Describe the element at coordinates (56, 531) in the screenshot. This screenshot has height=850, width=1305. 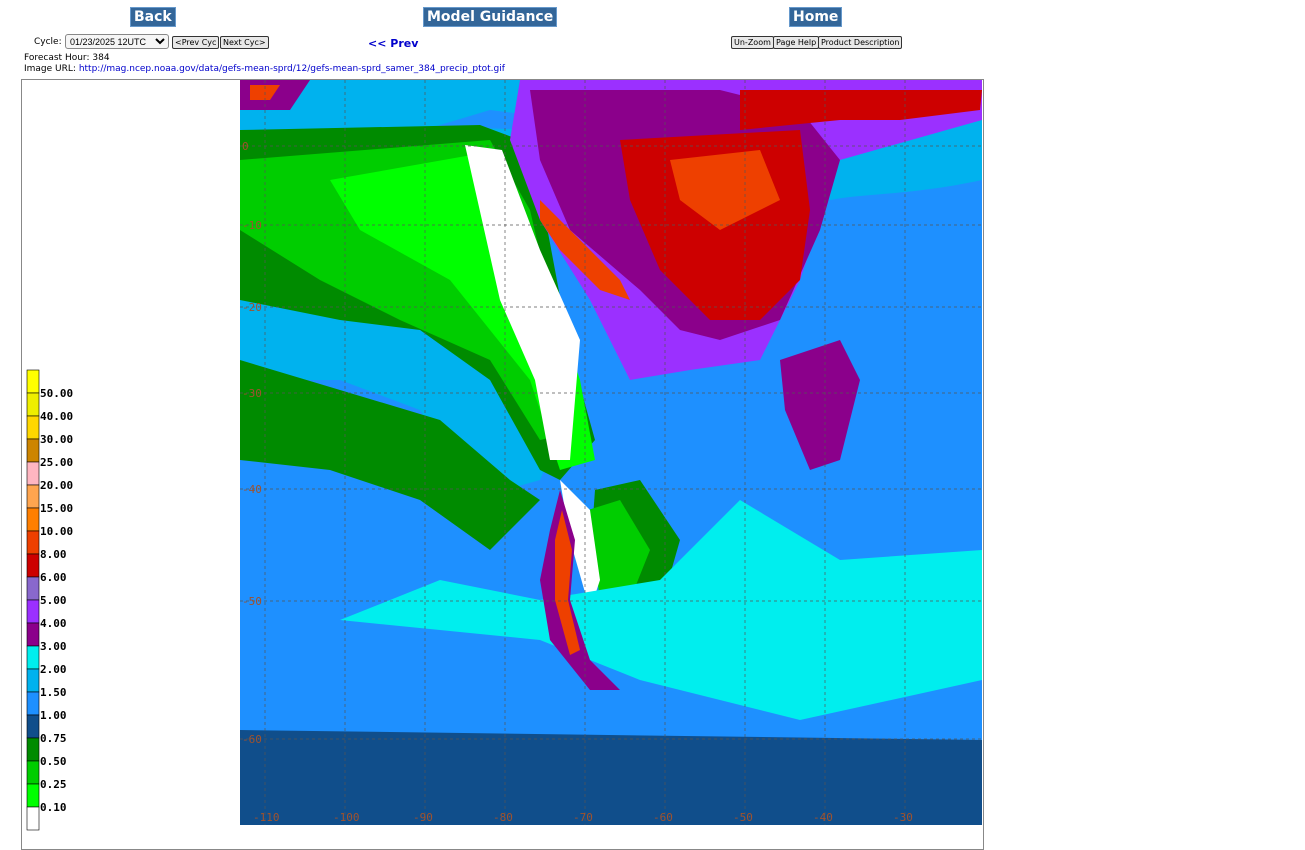
I see `colorbar-label: 10.00` at that location.